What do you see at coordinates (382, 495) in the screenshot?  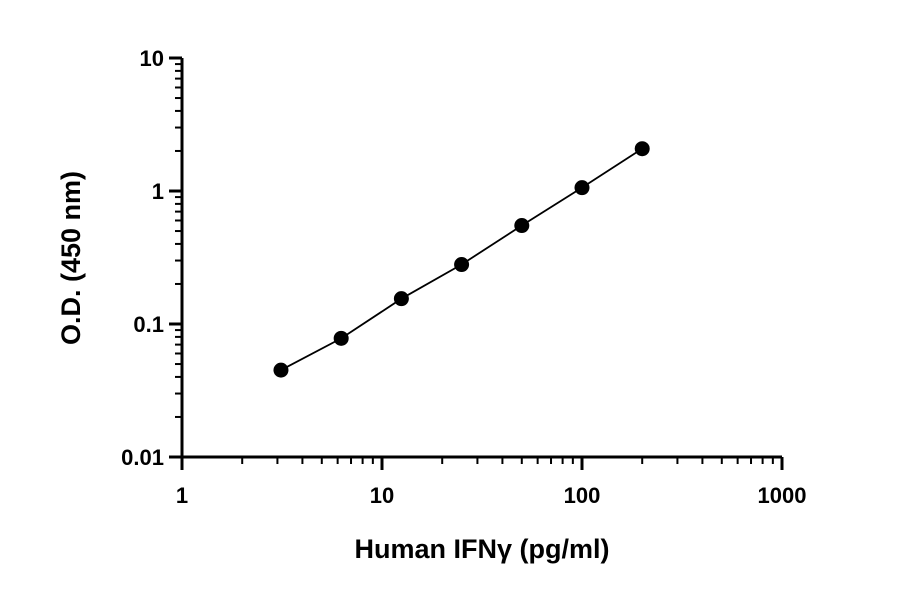 I see `x-tick-label: 10` at bounding box center [382, 495].